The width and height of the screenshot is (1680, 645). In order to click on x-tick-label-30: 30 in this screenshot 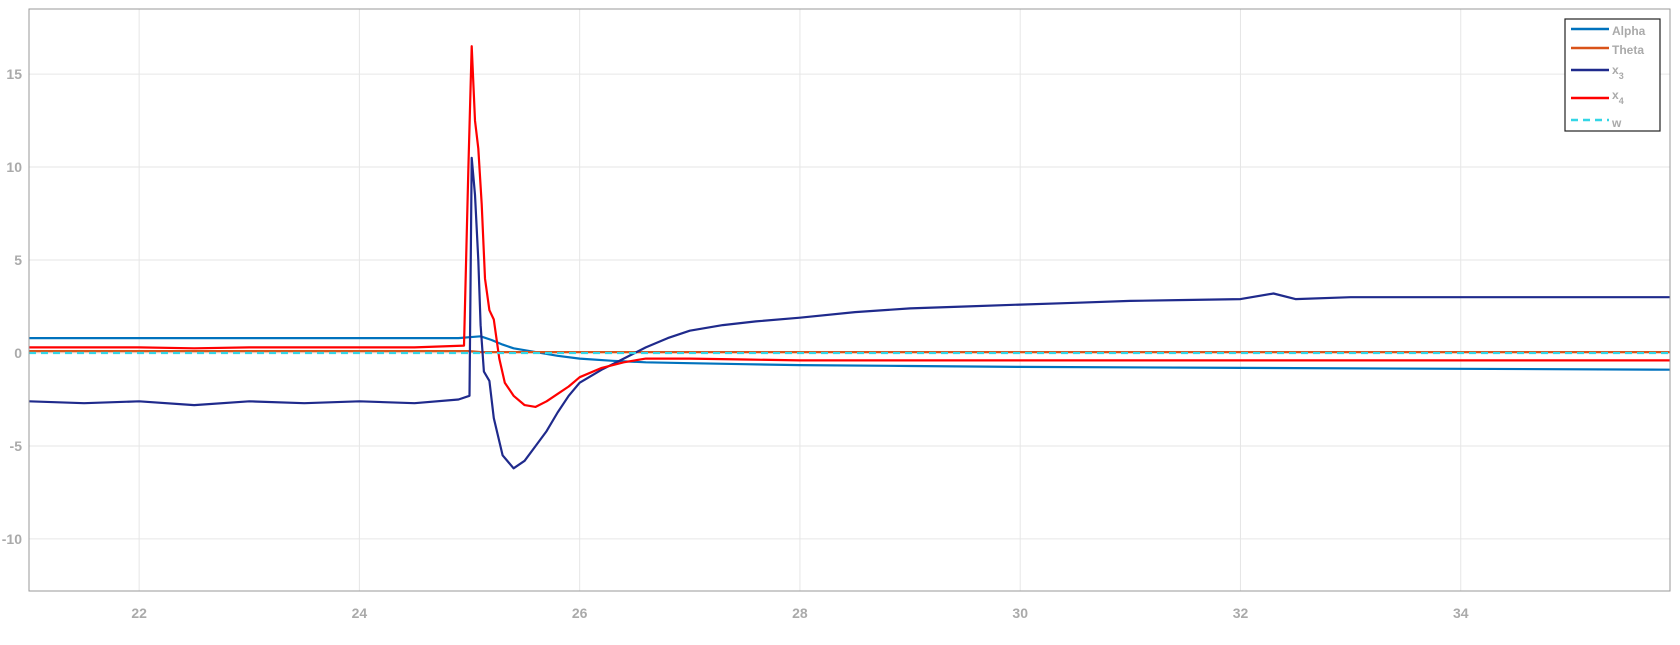, I will do `click(1020, 613)`.